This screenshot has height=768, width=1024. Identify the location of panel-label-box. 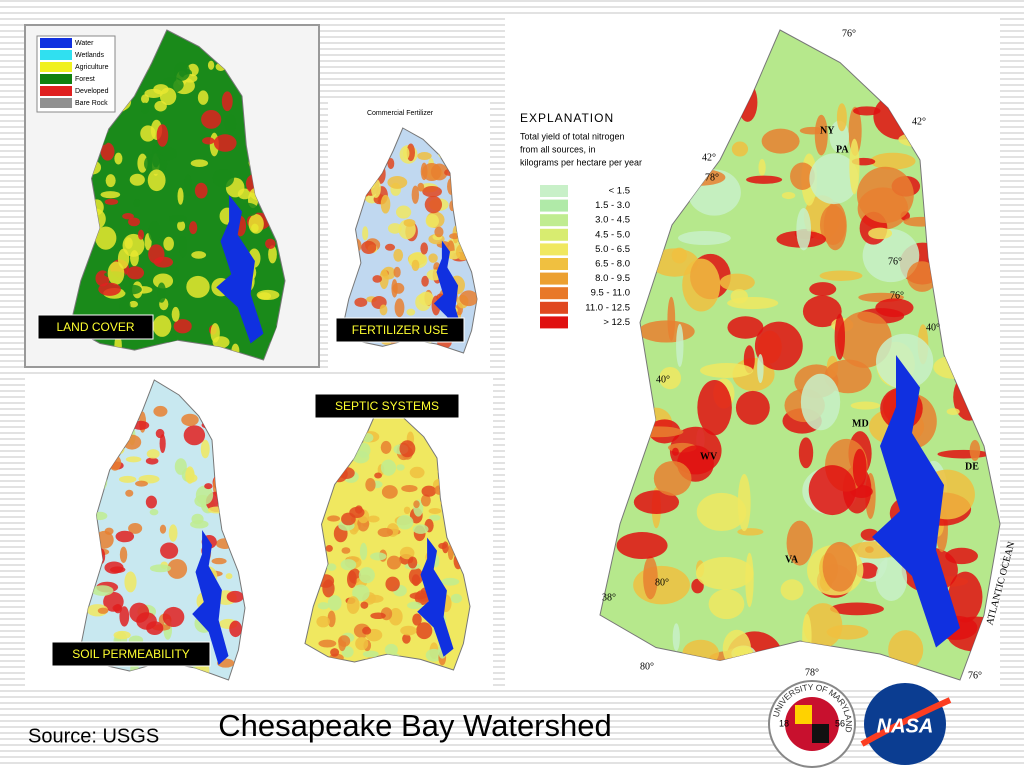
(95, 327).